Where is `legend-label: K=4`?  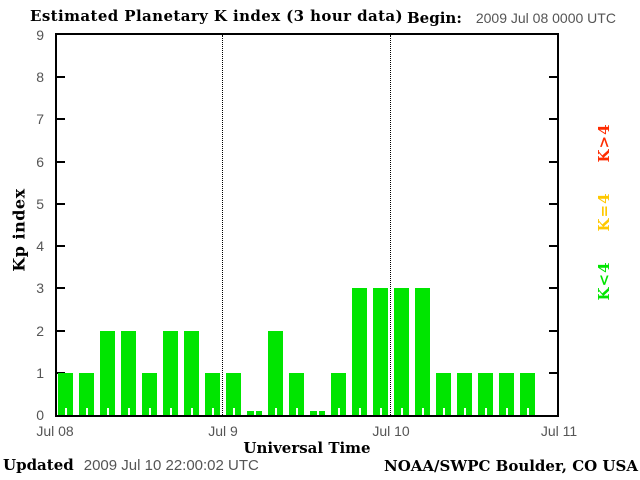
legend-label: K=4 is located at coordinates (604, 212).